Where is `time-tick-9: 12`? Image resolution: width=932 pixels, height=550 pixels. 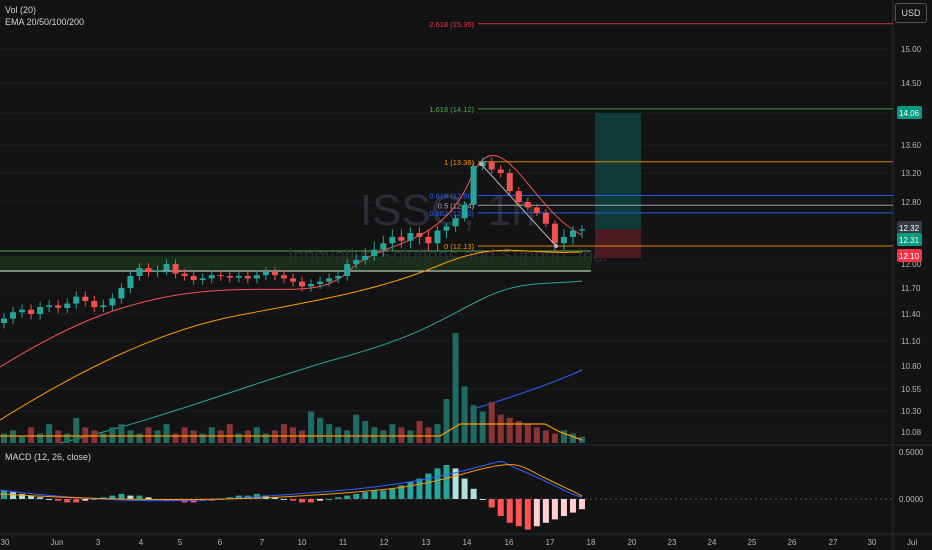
time-tick-9: 12 is located at coordinates (384, 542).